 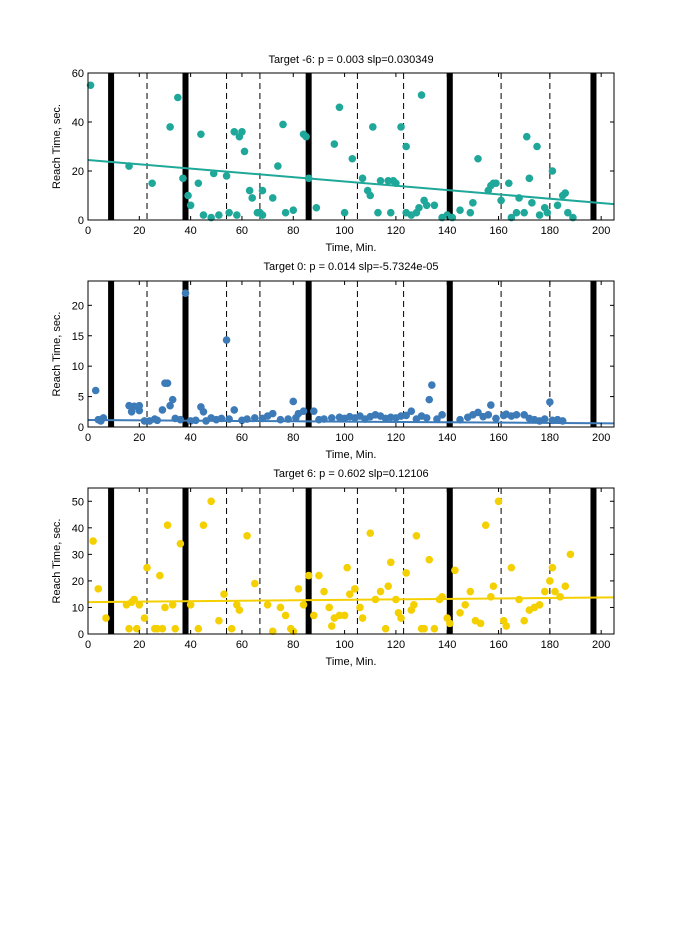 What do you see at coordinates (242, 438) in the screenshot?
I see `x-tick-label: 60` at bounding box center [242, 438].